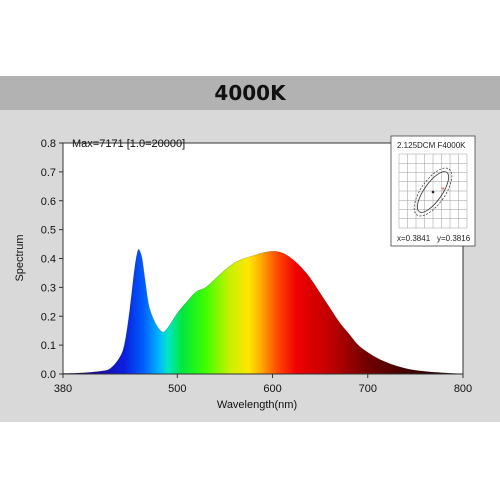 This screenshot has height=500, width=500. What do you see at coordinates (48, 375) in the screenshot?
I see `y-tick-label: 0.0` at bounding box center [48, 375].